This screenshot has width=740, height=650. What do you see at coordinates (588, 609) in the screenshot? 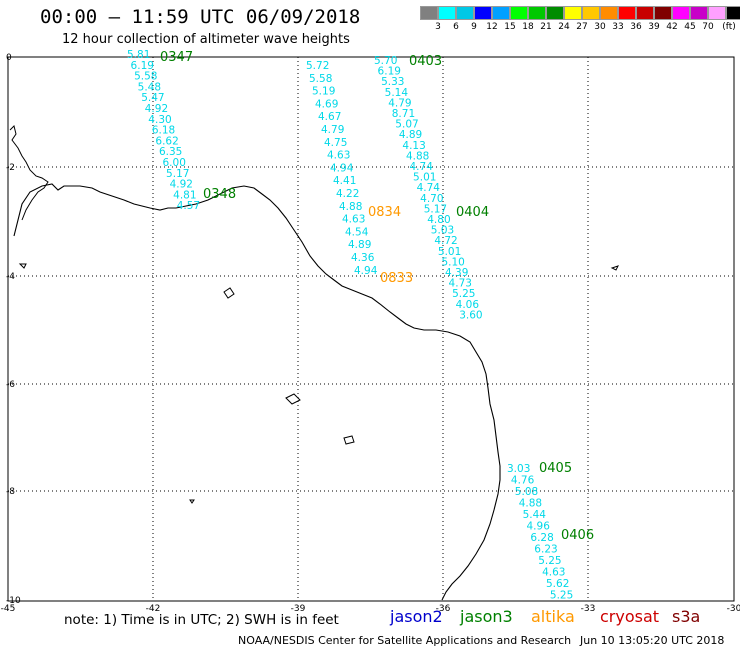
I see `longitude-tick-label: -33` at bounding box center [588, 609].